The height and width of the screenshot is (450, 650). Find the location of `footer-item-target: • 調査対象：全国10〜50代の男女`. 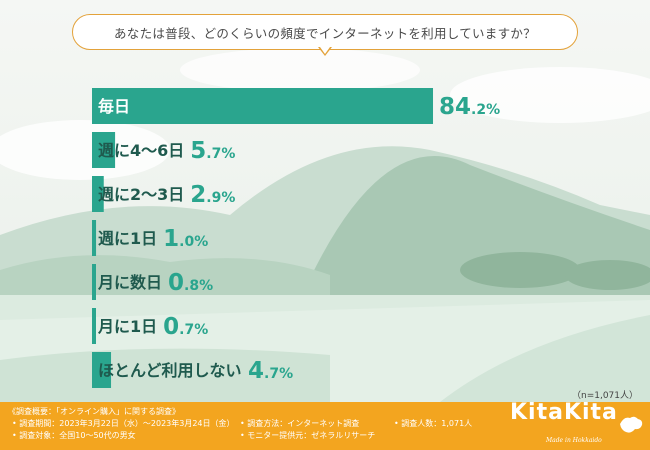

footer-item-target: • 調査対象：全国10〜50代の男女 is located at coordinates (74, 435).